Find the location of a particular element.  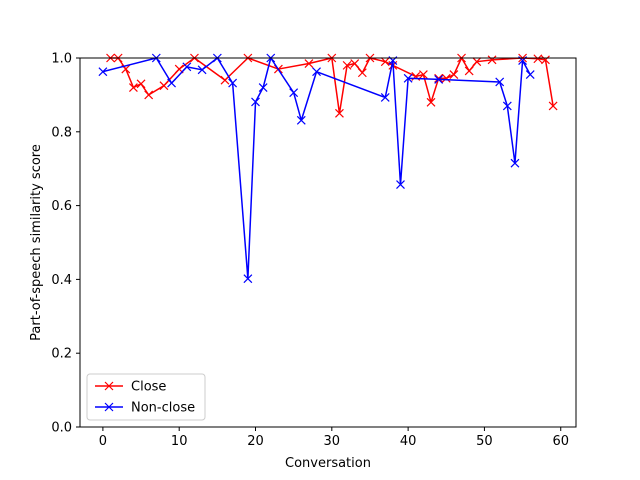

series-close is located at coordinates (332, 85).